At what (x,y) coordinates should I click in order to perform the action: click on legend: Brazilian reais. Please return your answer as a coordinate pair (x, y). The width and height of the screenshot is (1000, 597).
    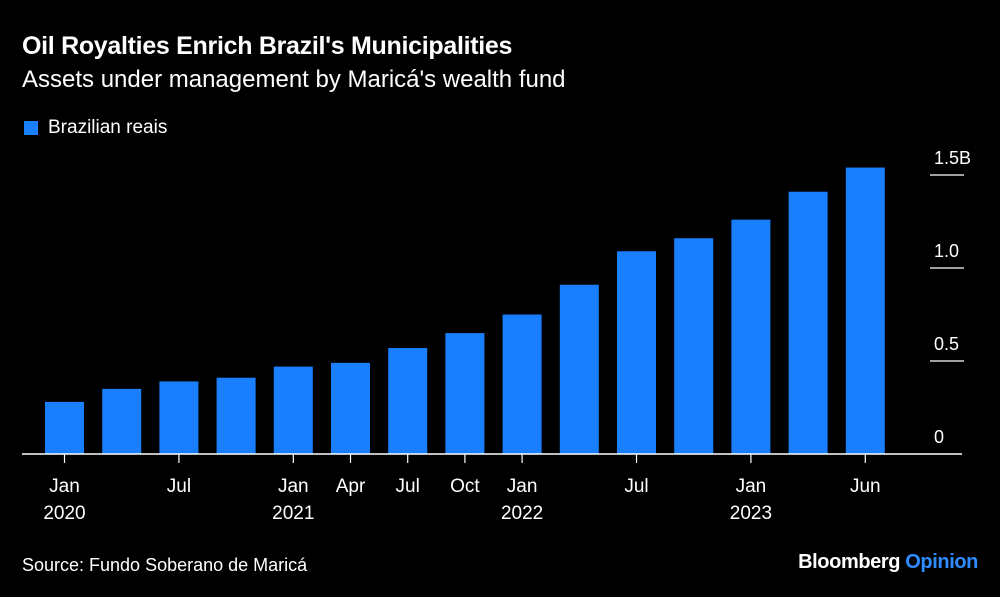
    Looking at the image, I should click on (95, 128).